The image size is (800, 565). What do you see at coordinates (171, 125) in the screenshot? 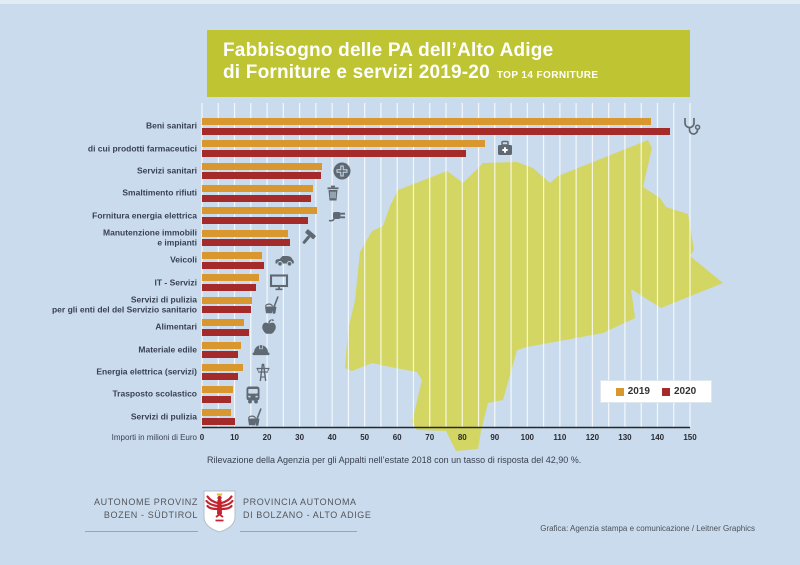
I see `category-label: Beni sanitari` at bounding box center [171, 125].